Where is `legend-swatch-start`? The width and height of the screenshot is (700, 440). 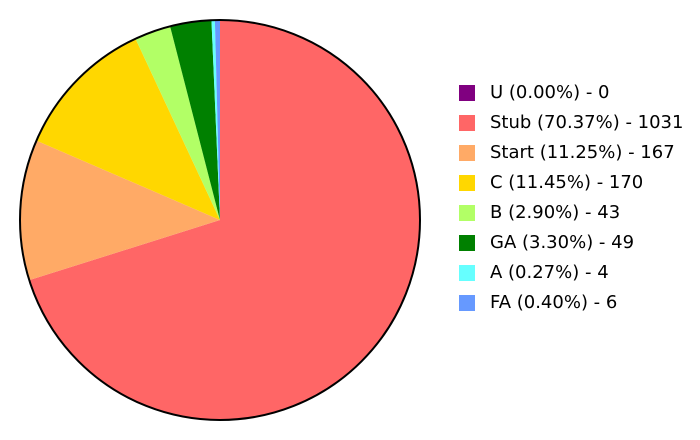
legend-swatch-start is located at coordinates (467, 153).